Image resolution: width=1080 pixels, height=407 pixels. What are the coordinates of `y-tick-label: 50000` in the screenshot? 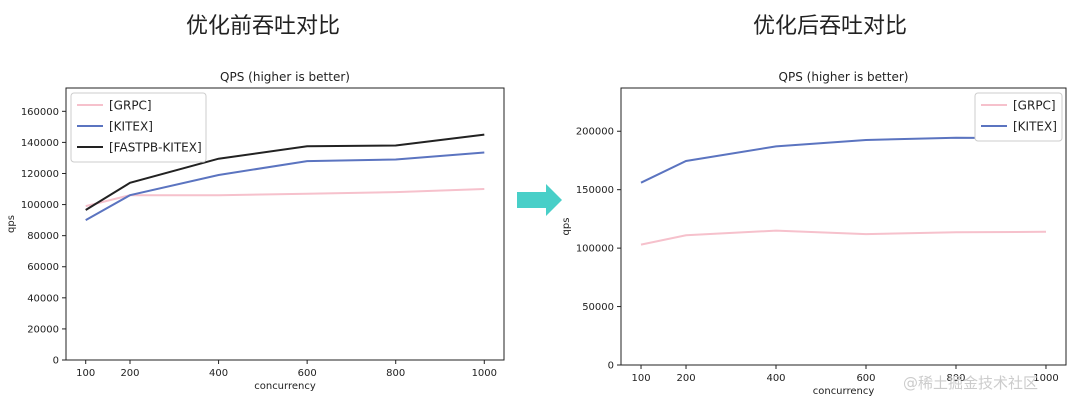 It's located at (598, 307).